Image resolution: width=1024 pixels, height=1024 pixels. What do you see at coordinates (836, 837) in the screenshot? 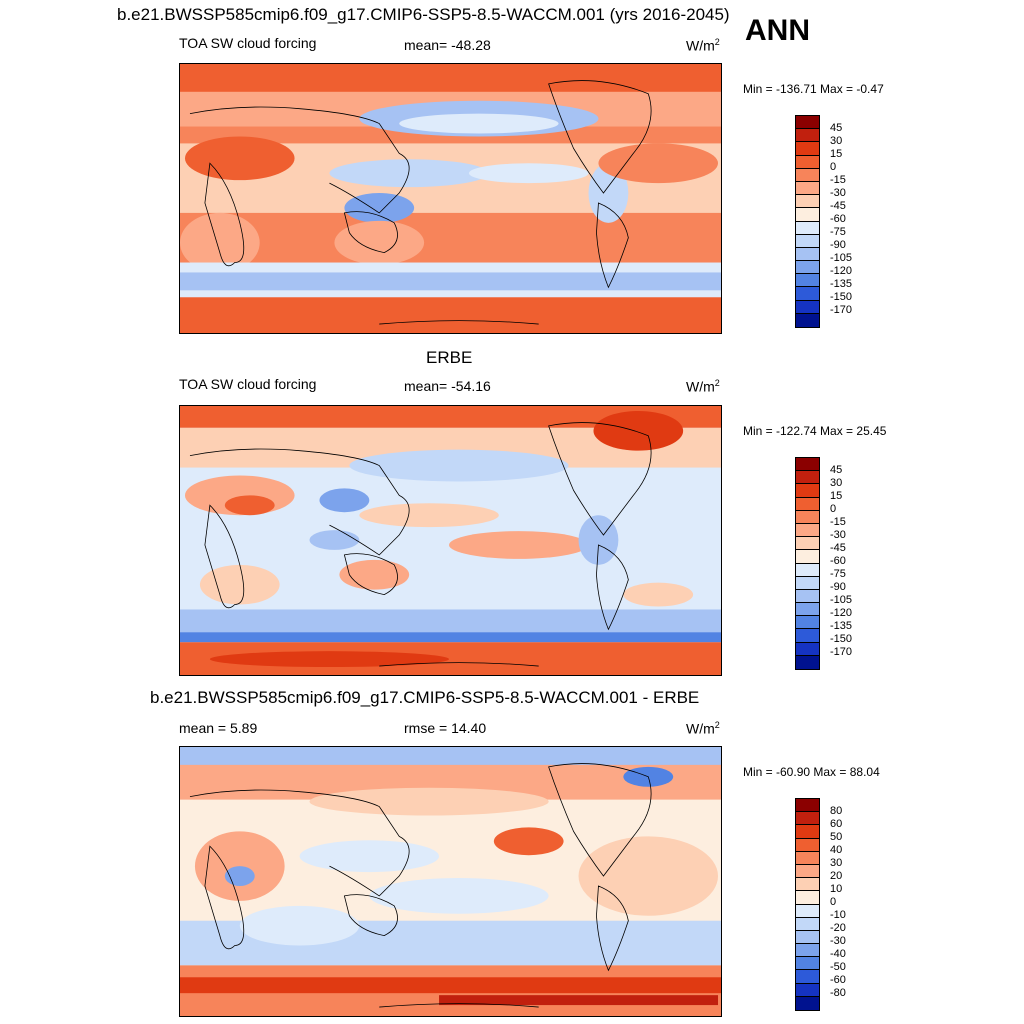
I see `colorbar-tick-label: 50` at bounding box center [836, 837].